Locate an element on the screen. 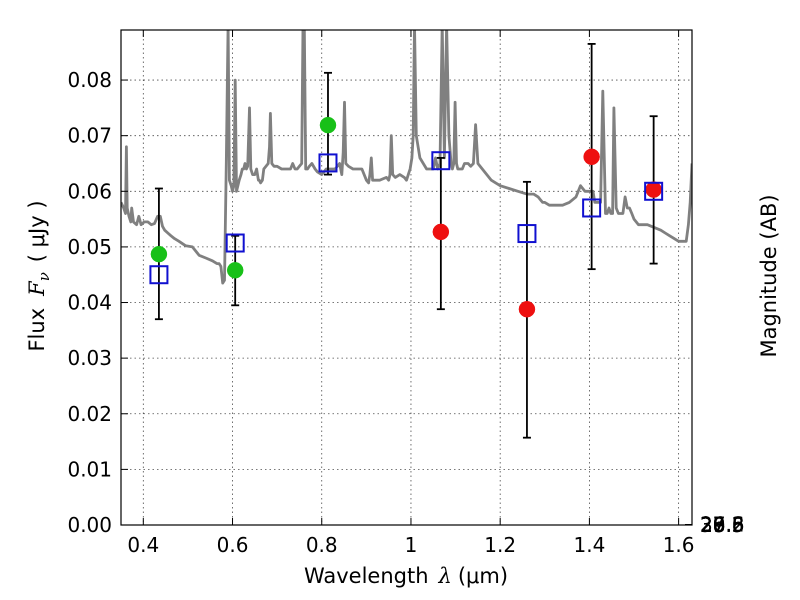 This screenshot has height=600, width=800. y2-tick-label: 28 is located at coordinates (712, 525).